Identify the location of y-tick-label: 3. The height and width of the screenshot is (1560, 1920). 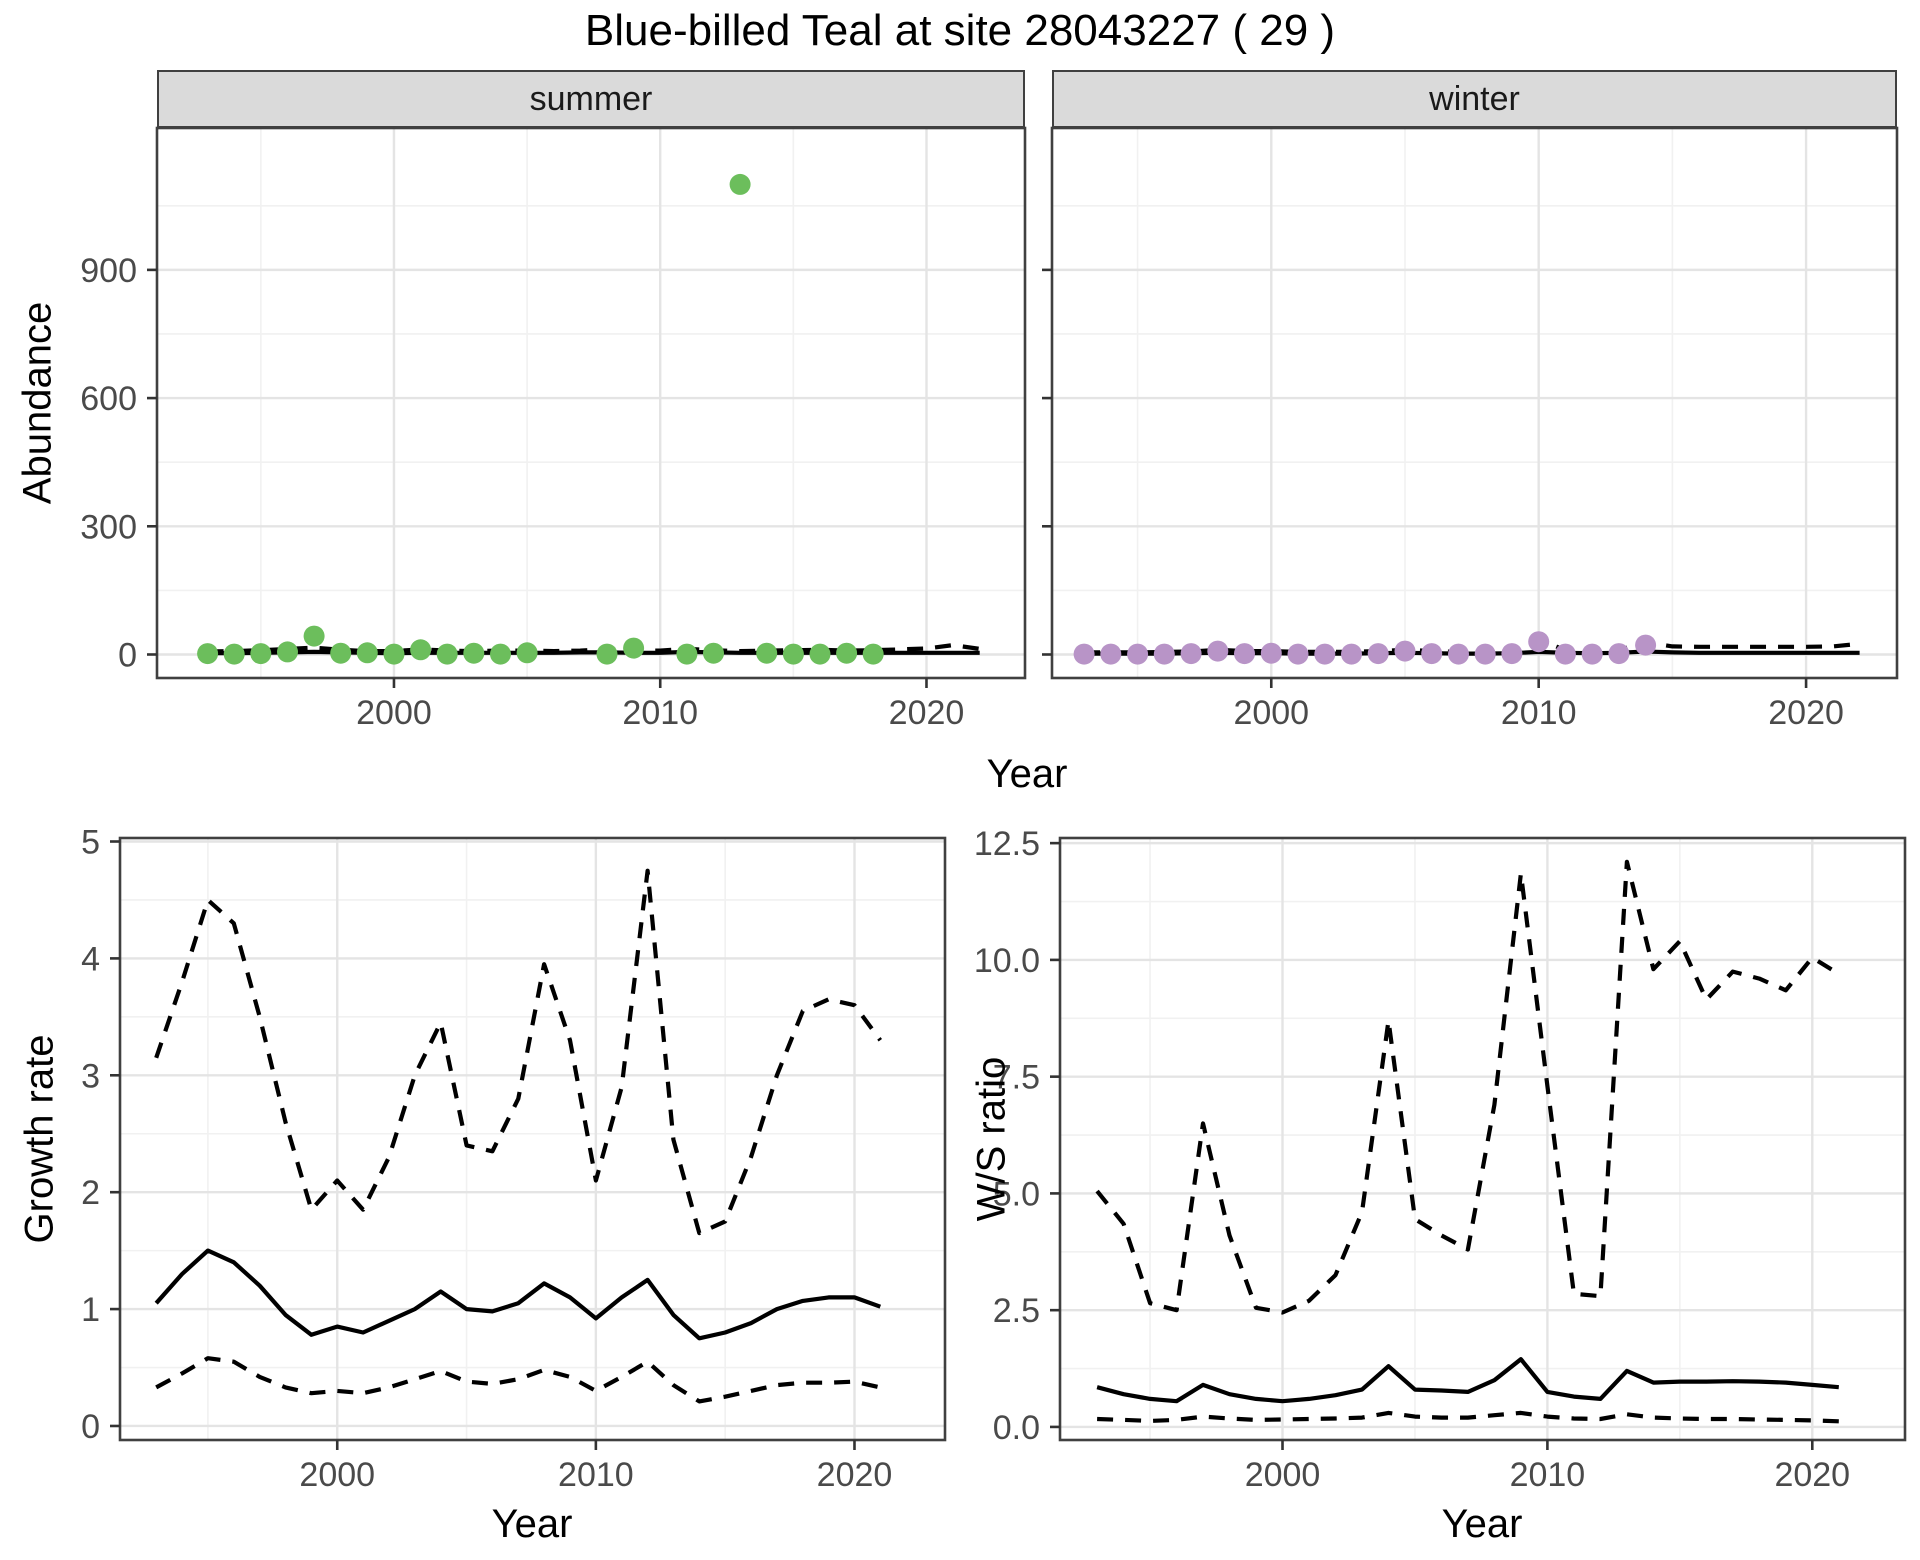
(90, 1076).